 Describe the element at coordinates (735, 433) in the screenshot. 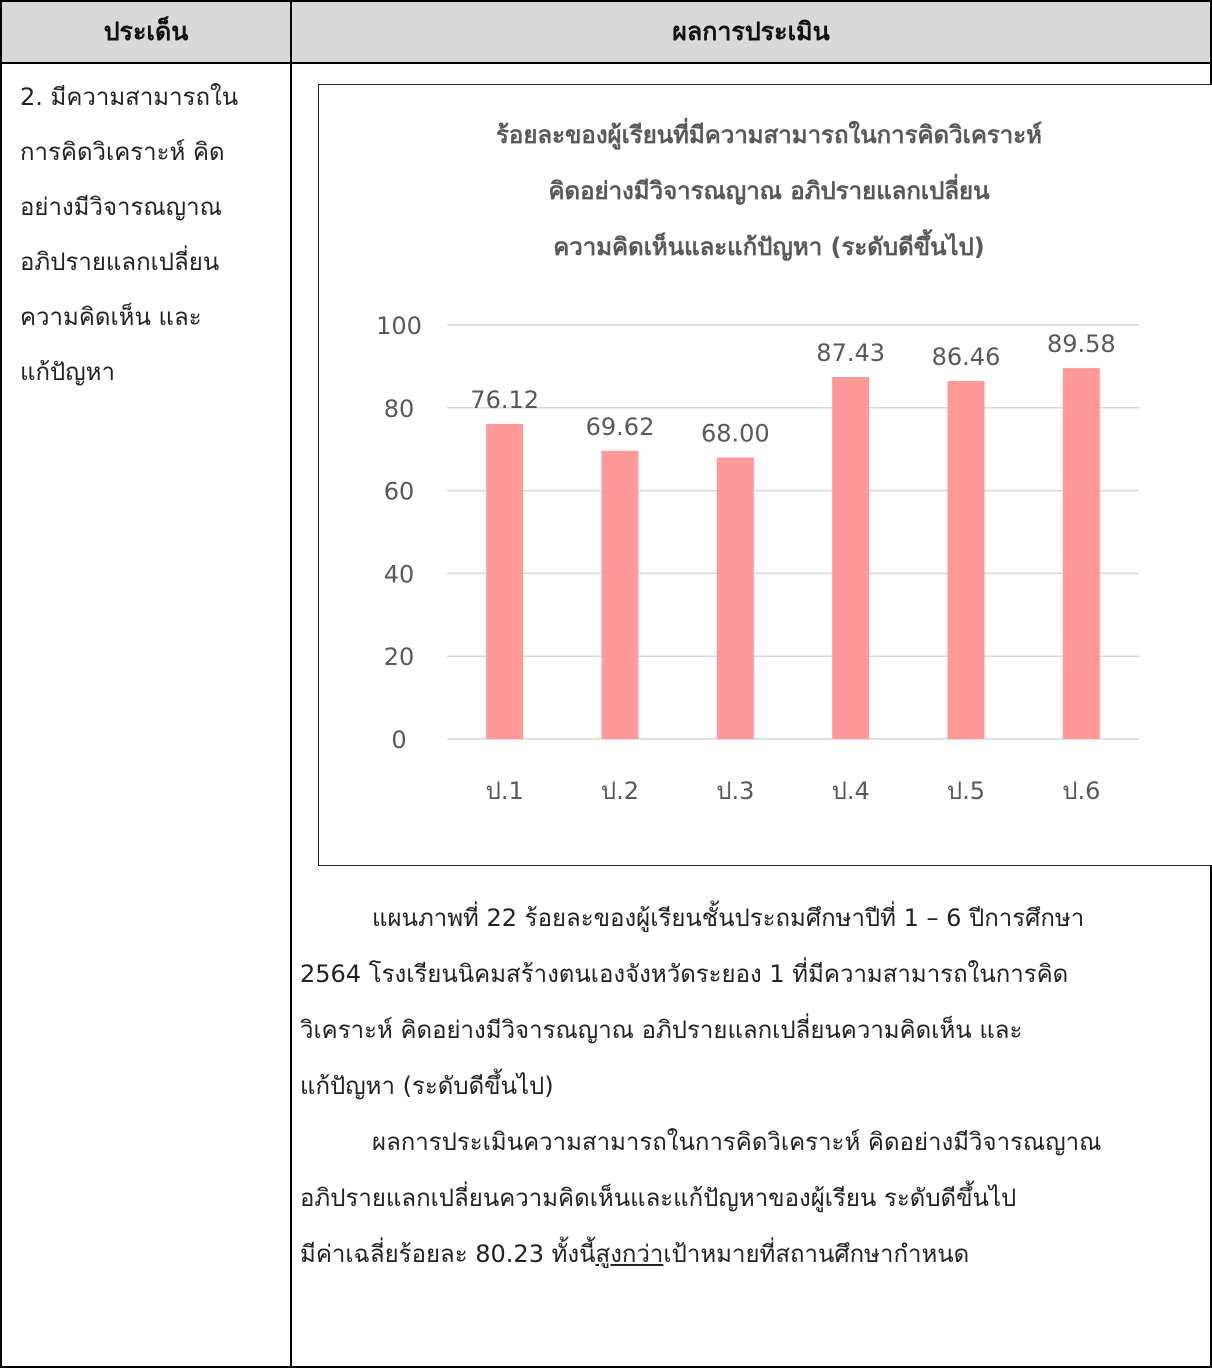

I see `bar-value-label: 68.00` at that location.